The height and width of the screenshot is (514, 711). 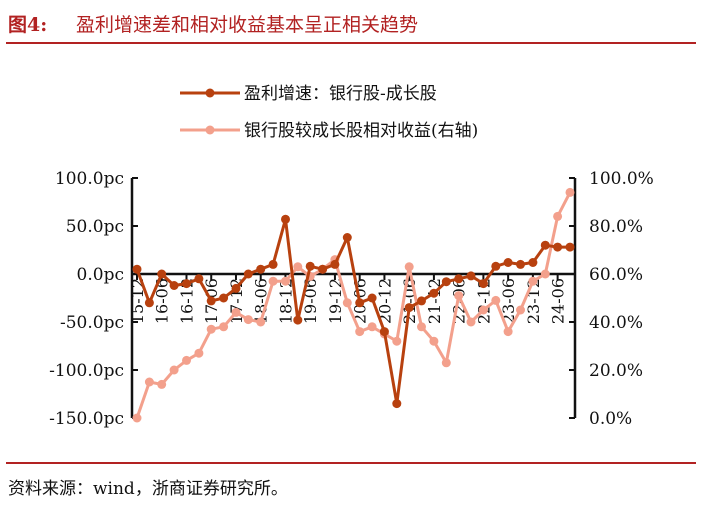 What do you see at coordinates (616, 275) in the screenshot?
I see `right-tick-label: 60.0%` at bounding box center [616, 275].